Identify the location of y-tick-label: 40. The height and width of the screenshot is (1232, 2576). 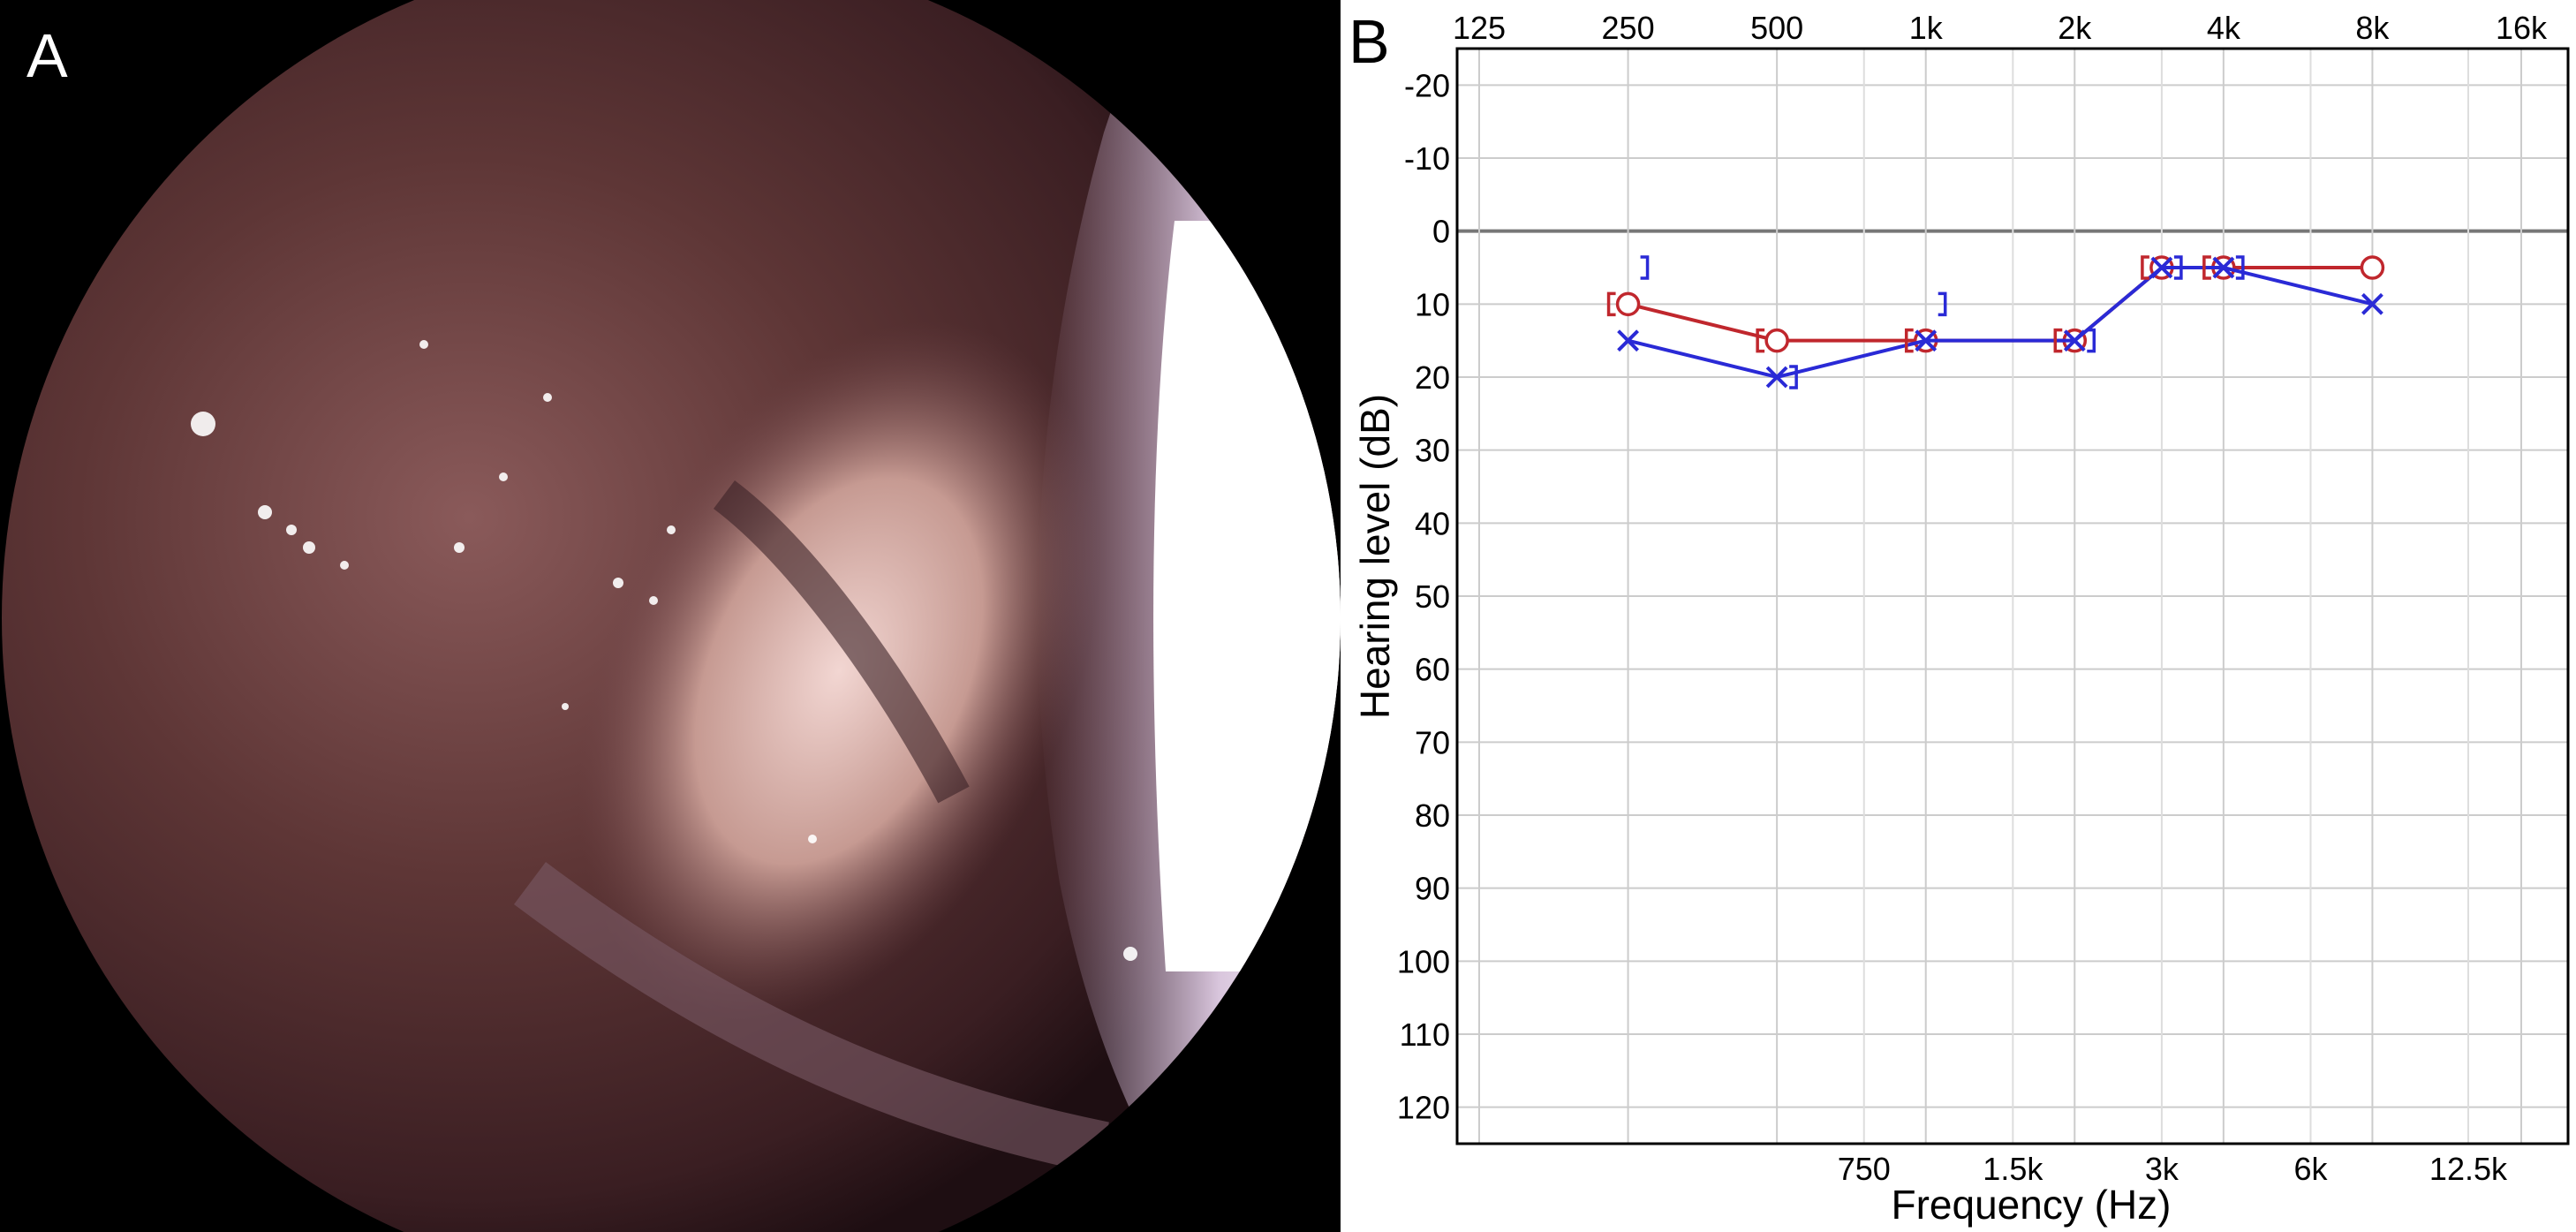
(1433, 523).